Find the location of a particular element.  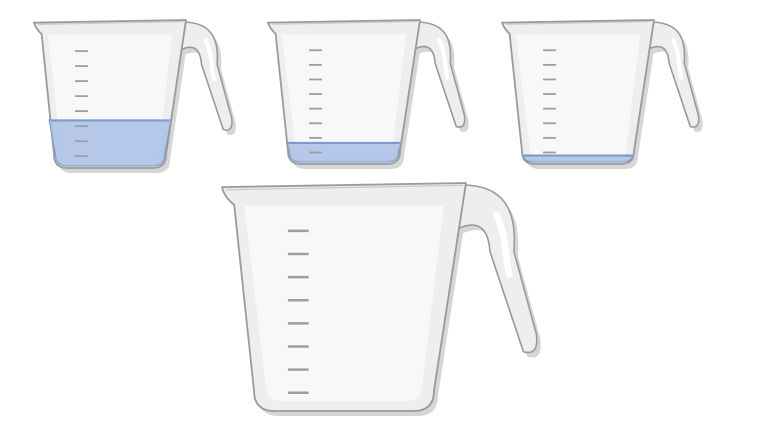

cup-2-rim is located at coordinates (344, 22).